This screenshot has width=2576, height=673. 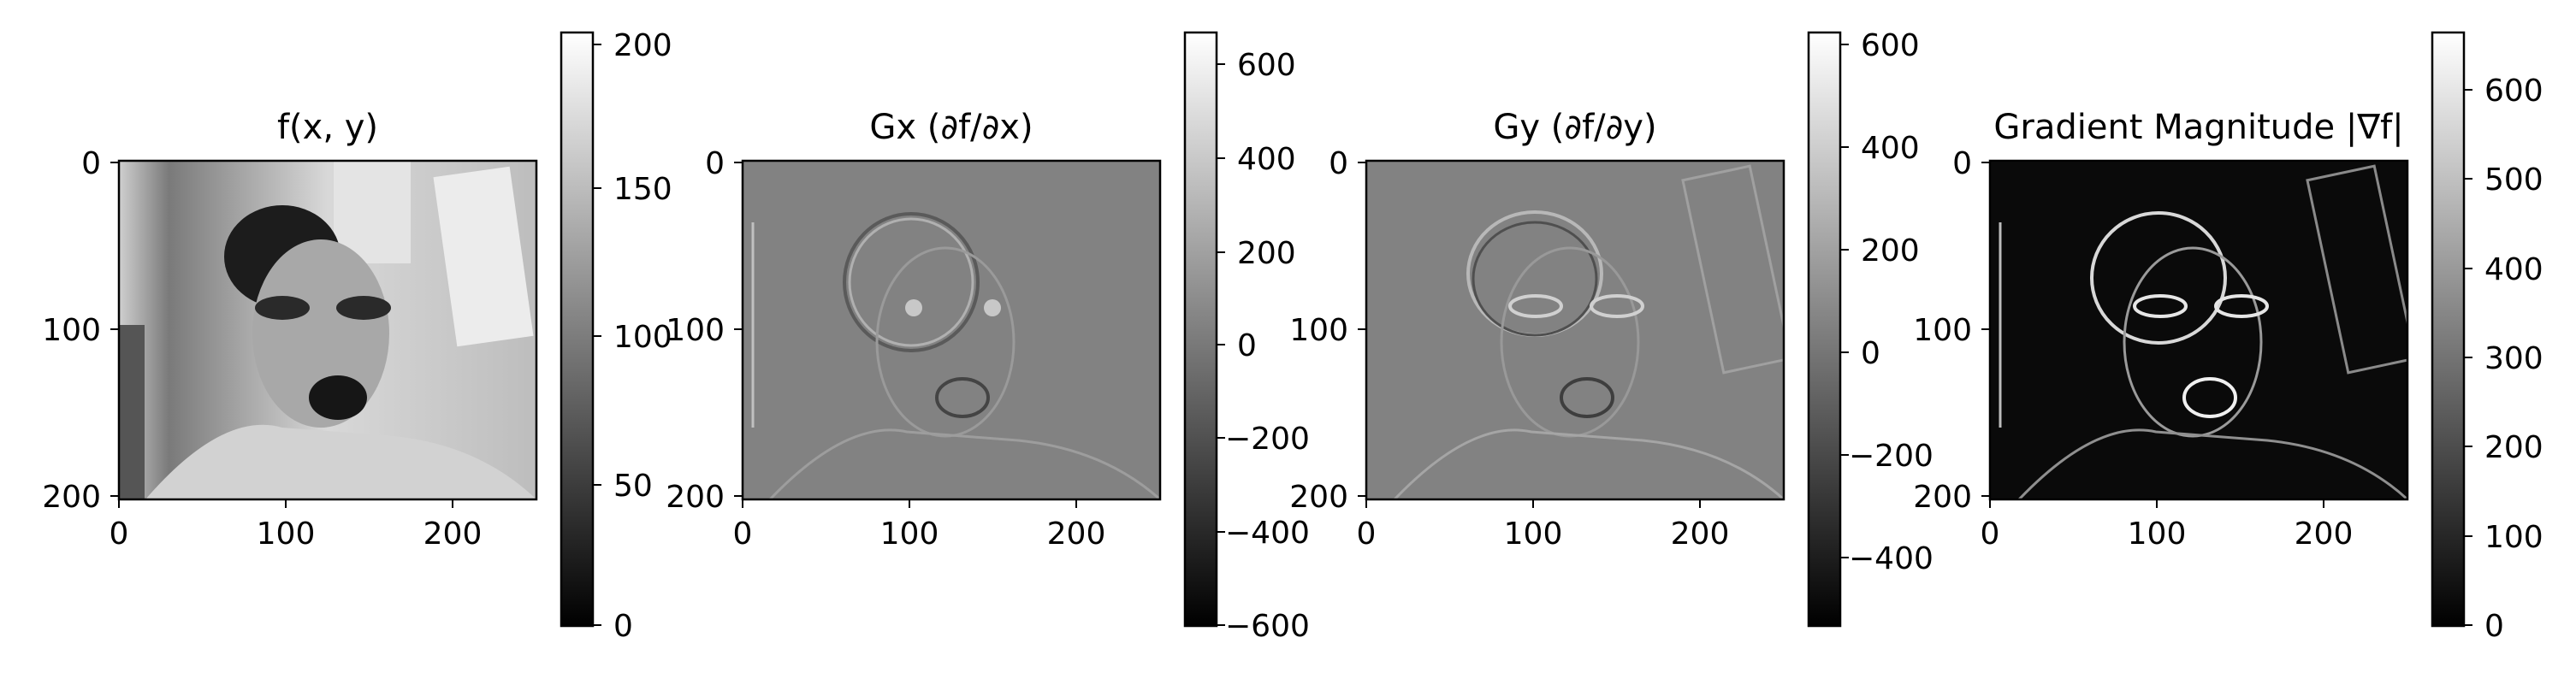 I want to click on image-f, so click(x=328, y=330).